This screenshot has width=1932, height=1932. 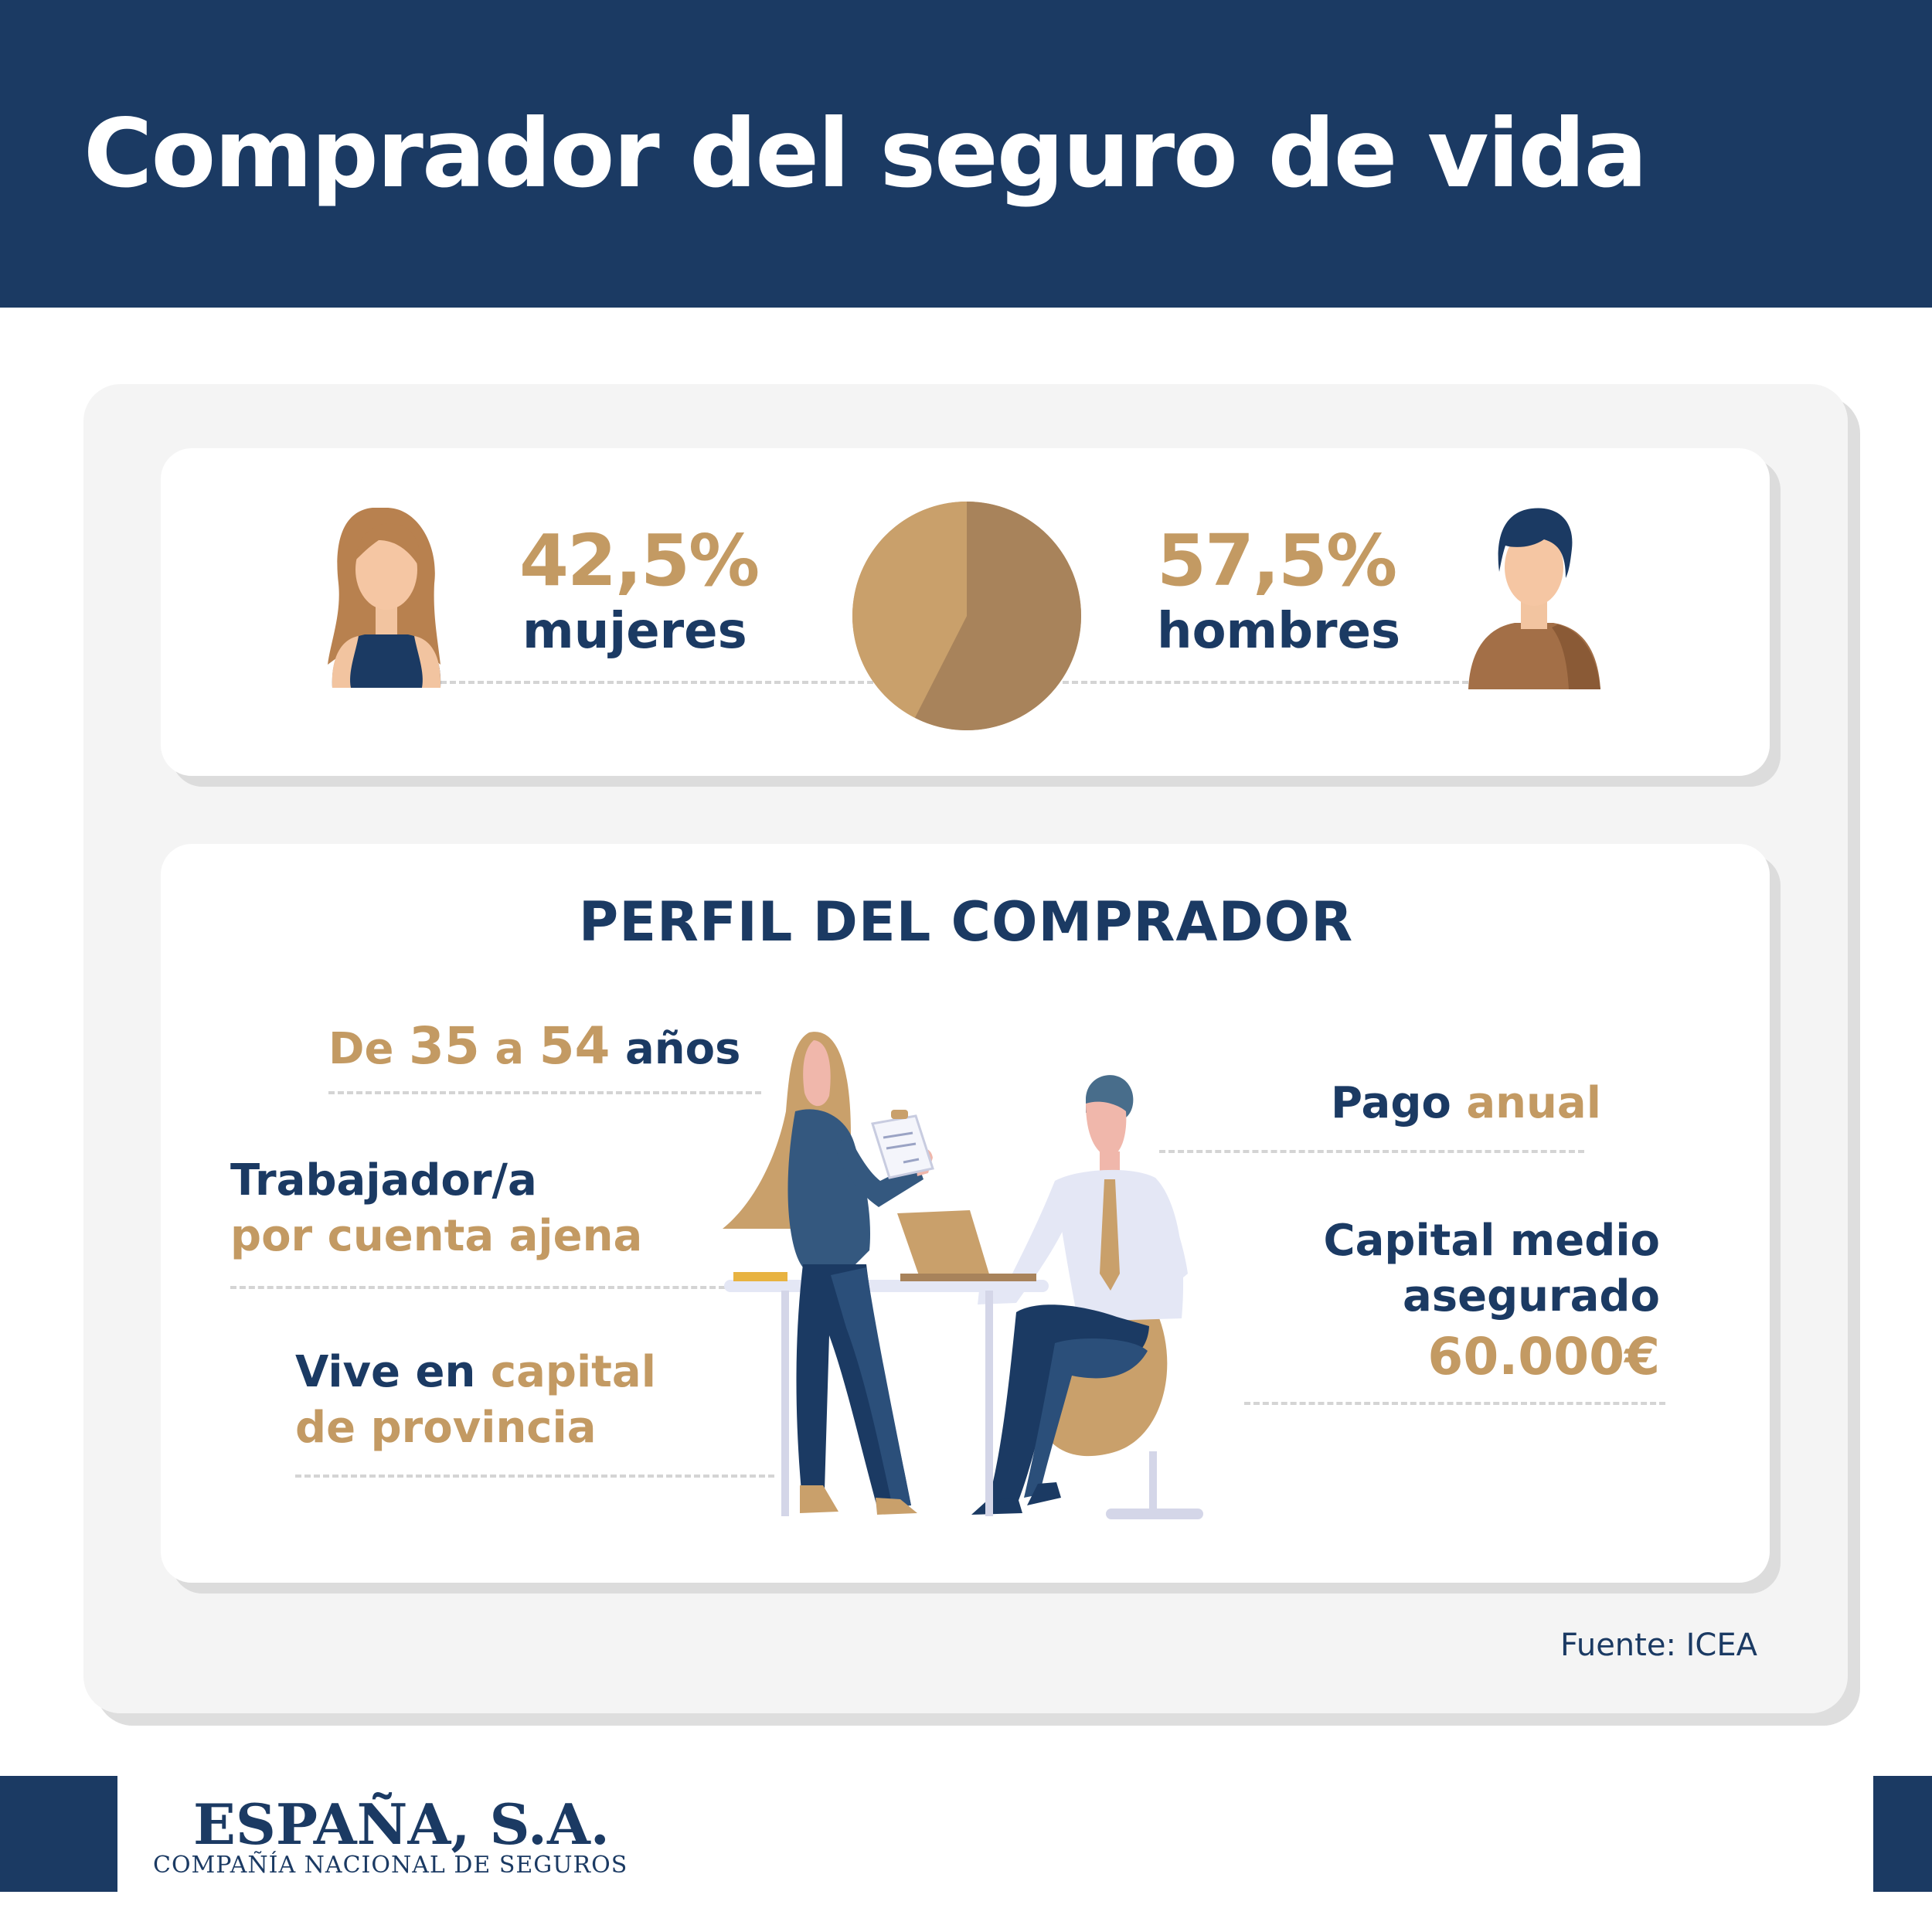 What do you see at coordinates (444, 1046) in the screenshot?
I see `age-from: 35` at bounding box center [444, 1046].